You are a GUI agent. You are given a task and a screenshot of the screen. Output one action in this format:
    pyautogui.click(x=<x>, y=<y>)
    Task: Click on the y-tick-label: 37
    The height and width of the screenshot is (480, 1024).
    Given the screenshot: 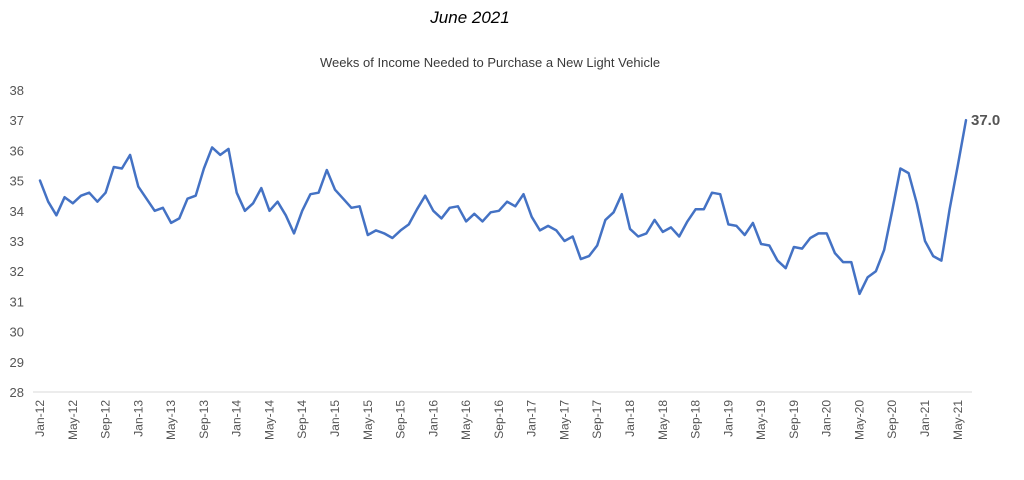 What is the action you would take?
    pyautogui.click(x=17, y=120)
    